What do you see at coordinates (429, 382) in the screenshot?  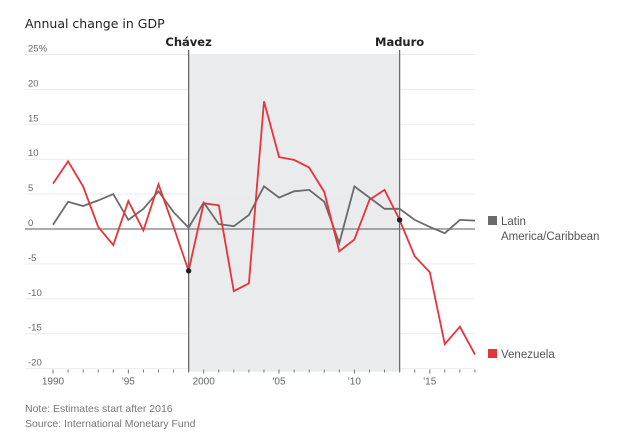 I see `x-tick-label: '15` at bounding box center [429, 382].